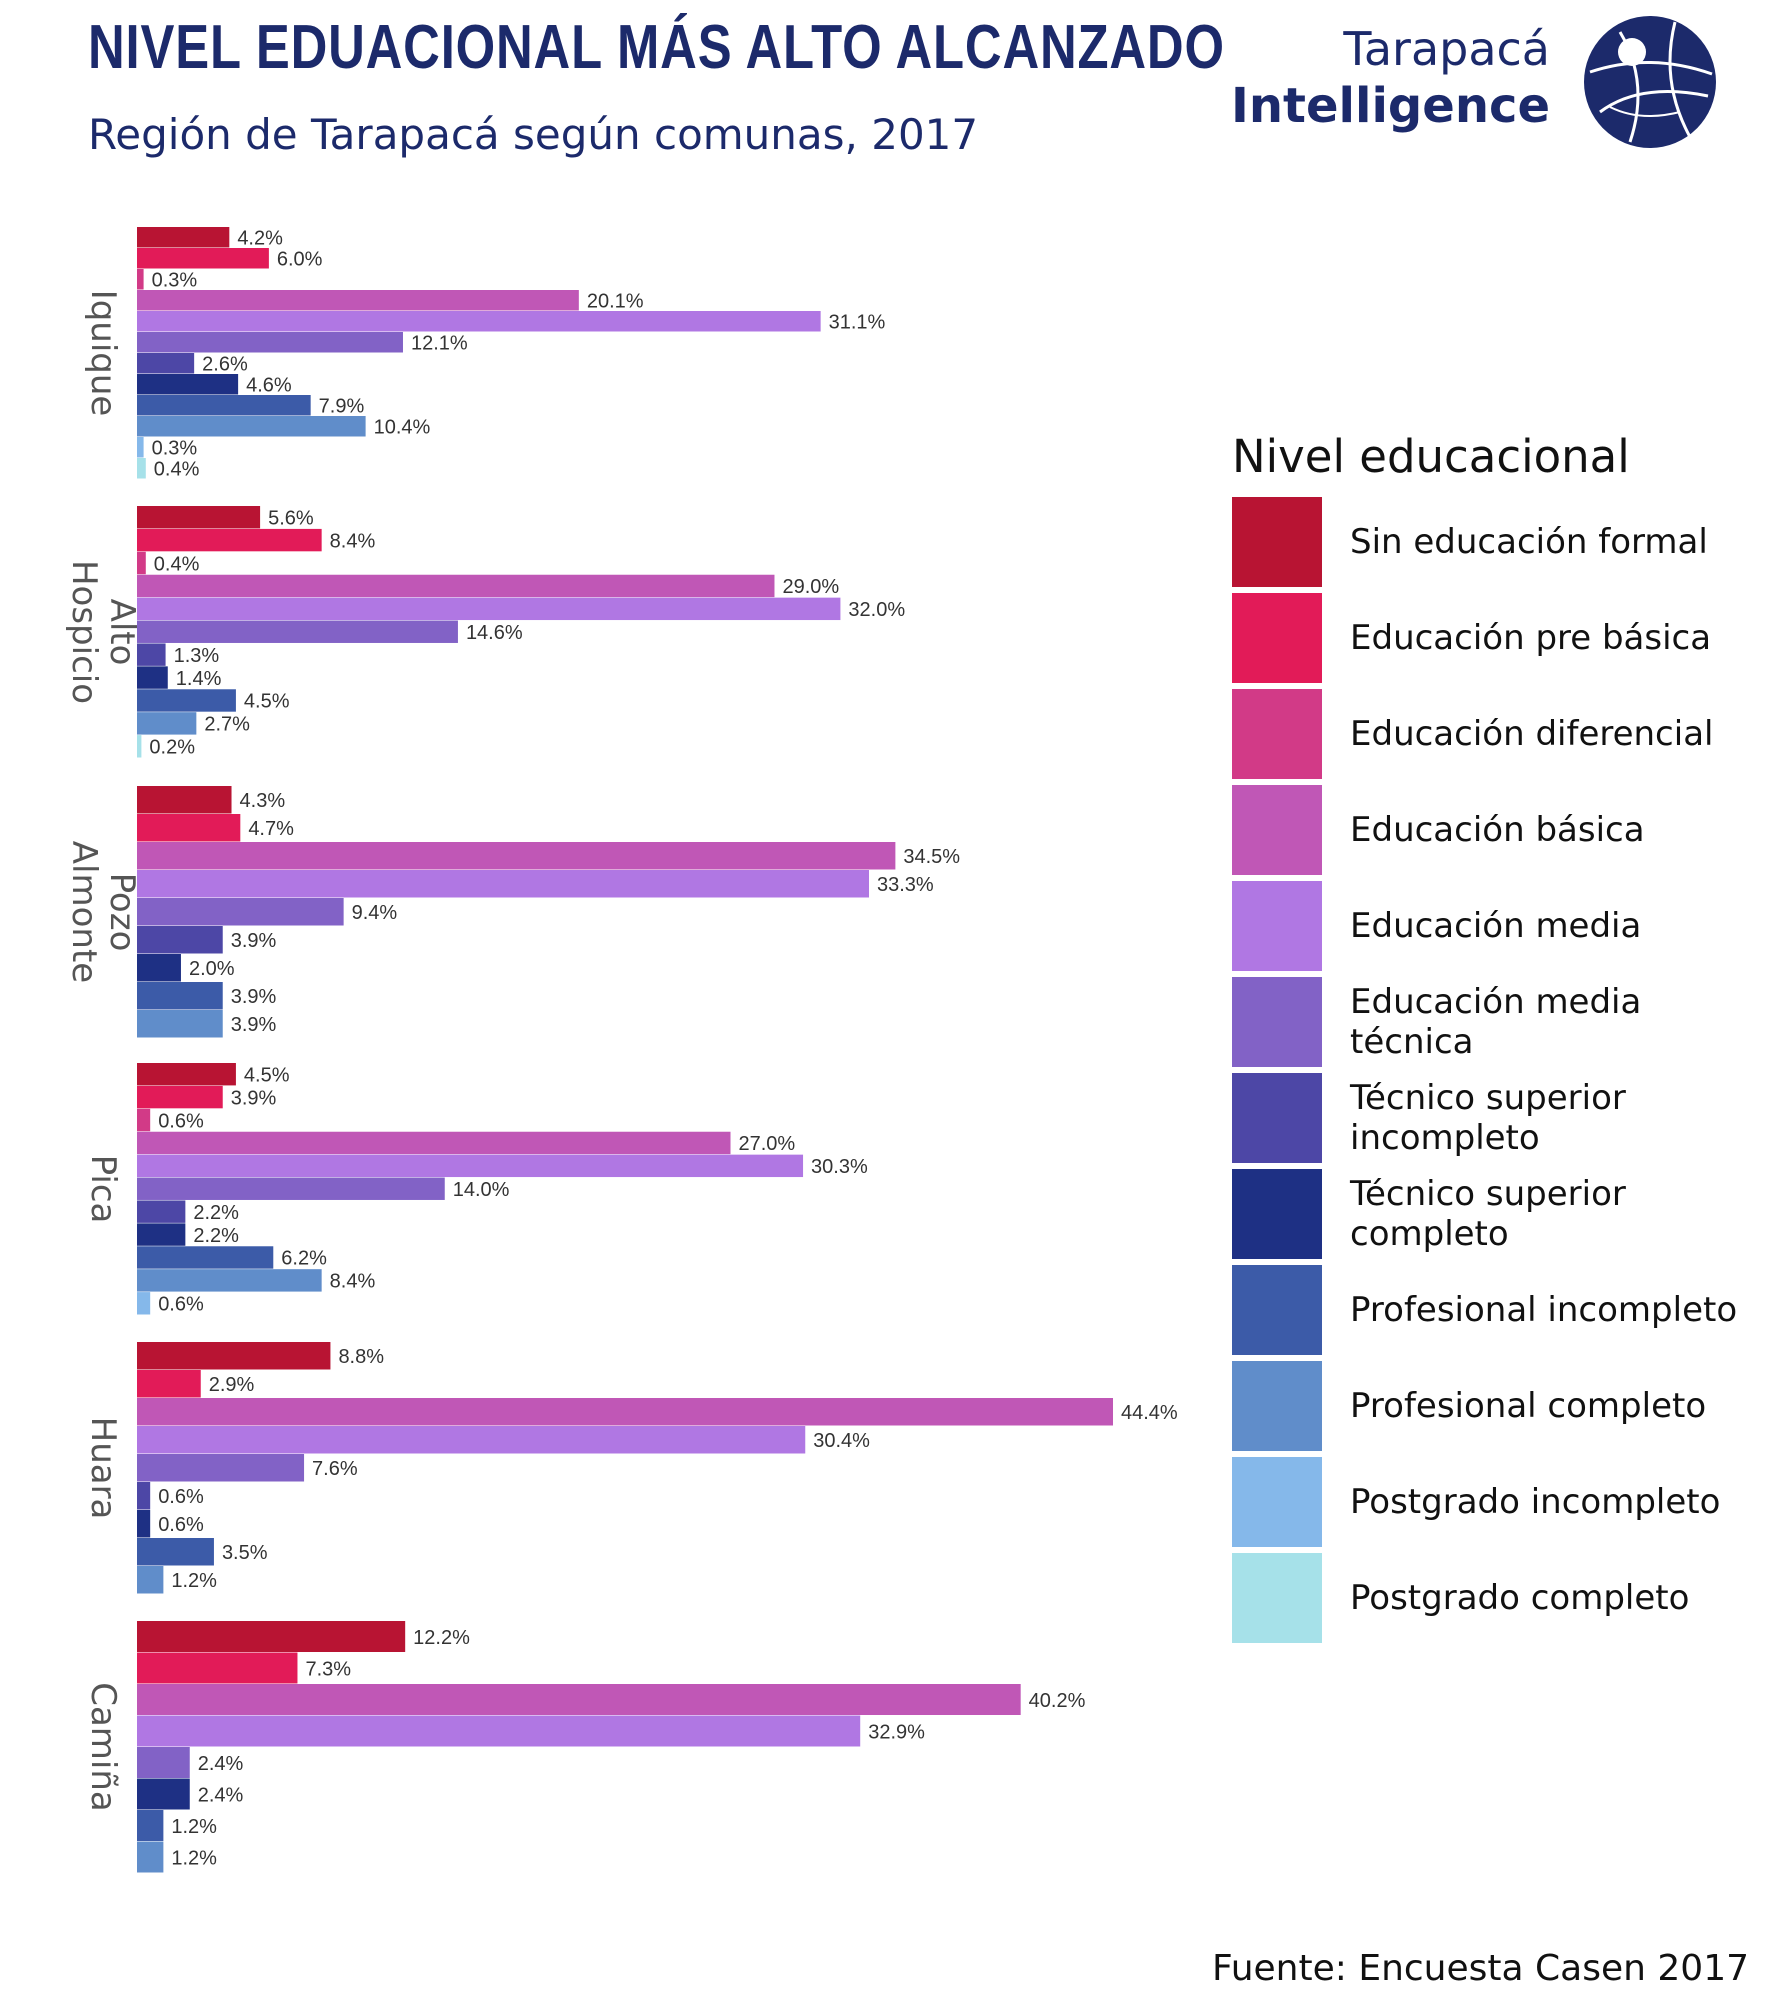 The width and height of the screenshot is (1771, 2007). I want to click on legend-label: Sin educación formal, so click(1529, 542).